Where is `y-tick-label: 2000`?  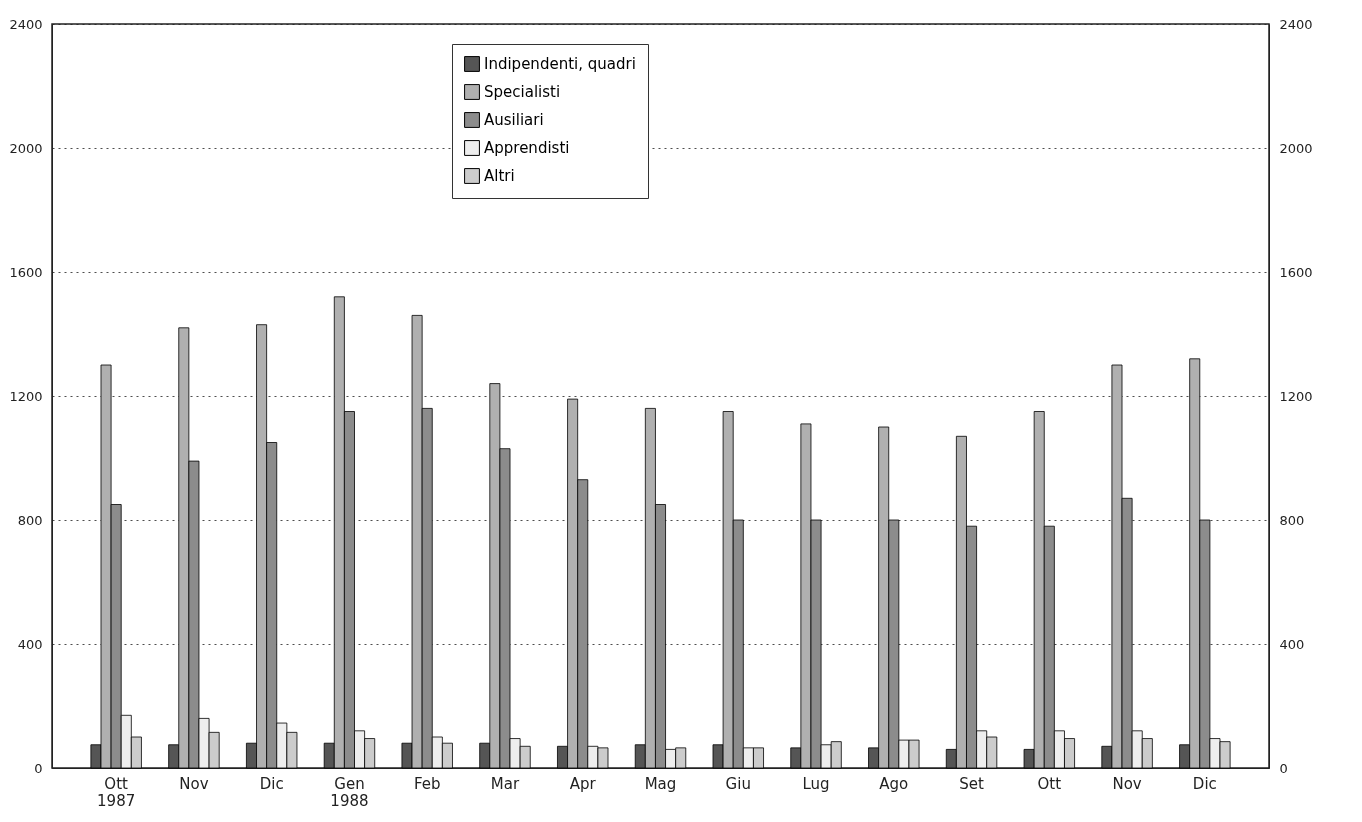 y-tick-label: 2000 is located at coordinates (26, 148).